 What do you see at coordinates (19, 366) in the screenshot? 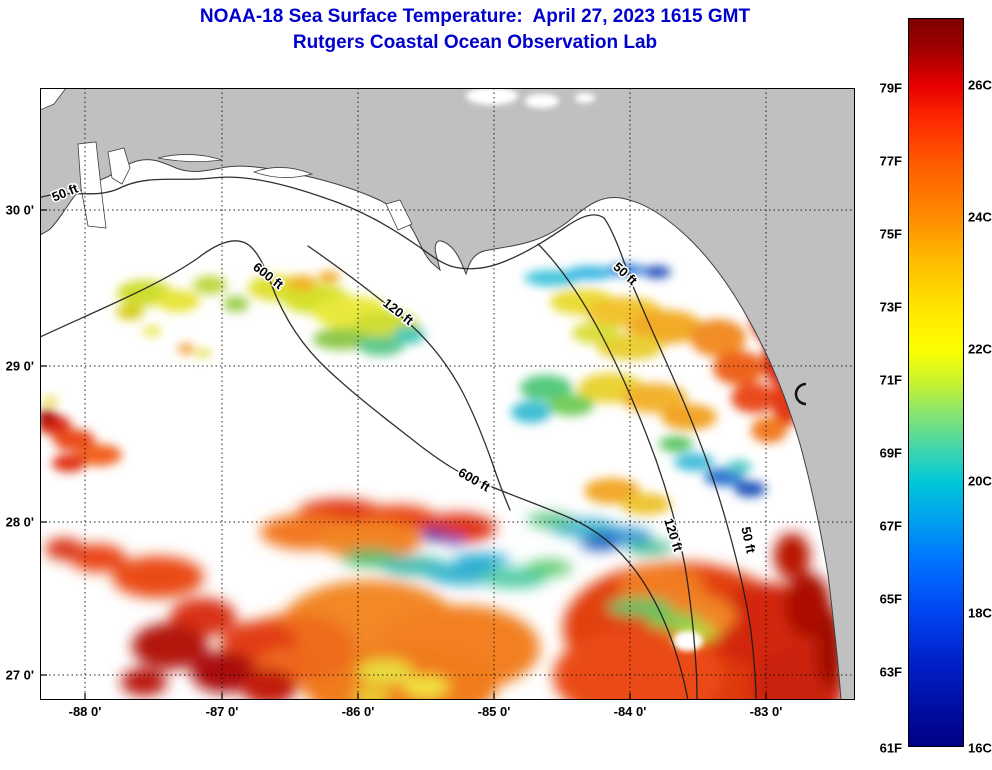
I see `y-tick-label: 29 0'` at bounding box center [19, 366].